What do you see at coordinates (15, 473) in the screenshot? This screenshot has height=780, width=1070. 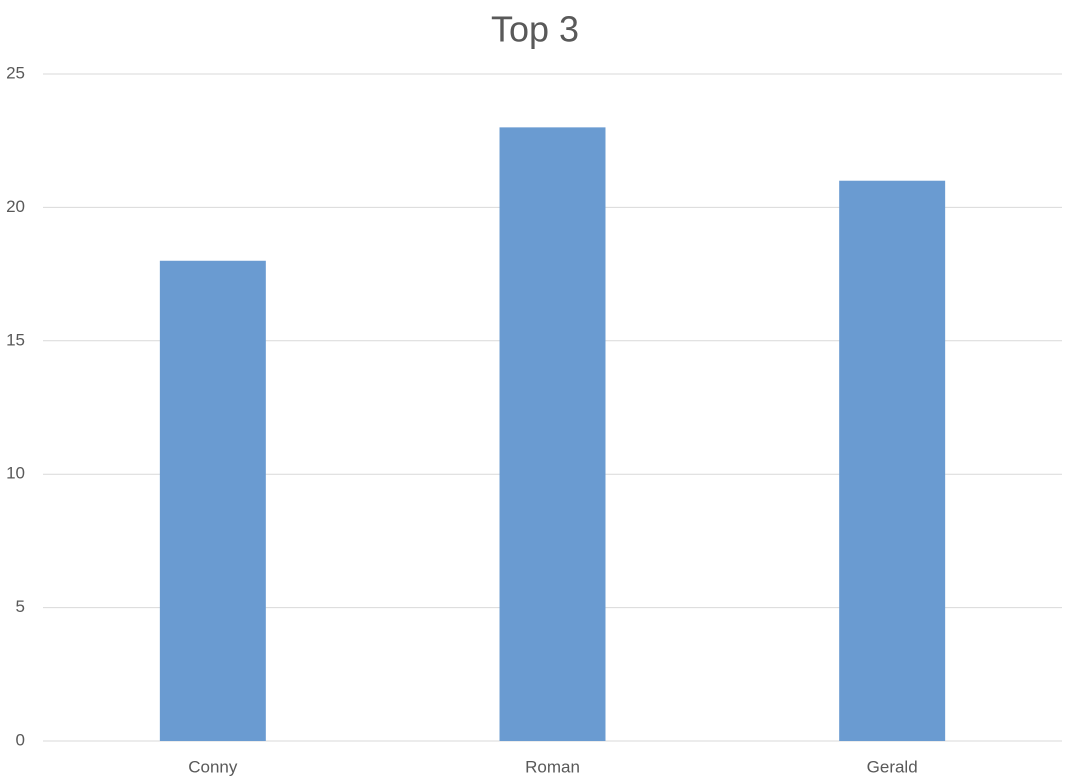 I see `y-tick-label: 10` at bounding box center [15, 473].